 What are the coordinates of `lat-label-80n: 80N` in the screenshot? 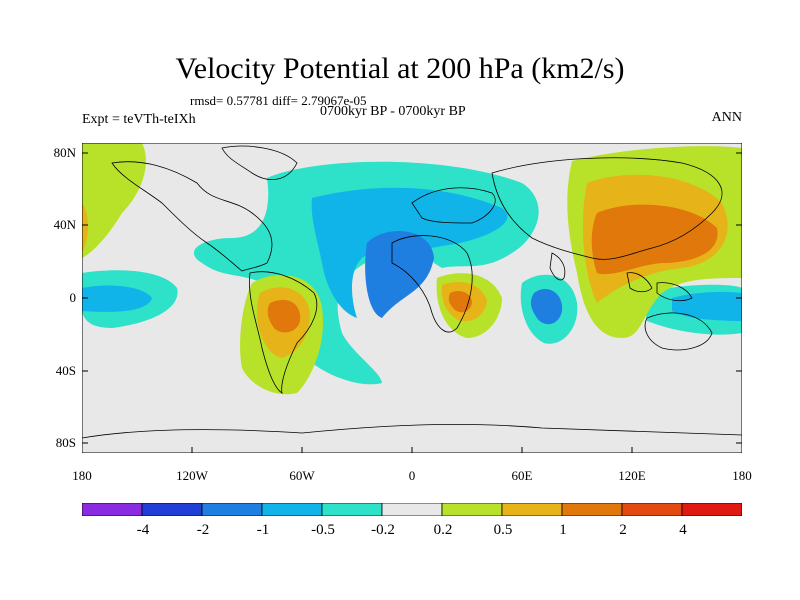 It's located at (64, 152).